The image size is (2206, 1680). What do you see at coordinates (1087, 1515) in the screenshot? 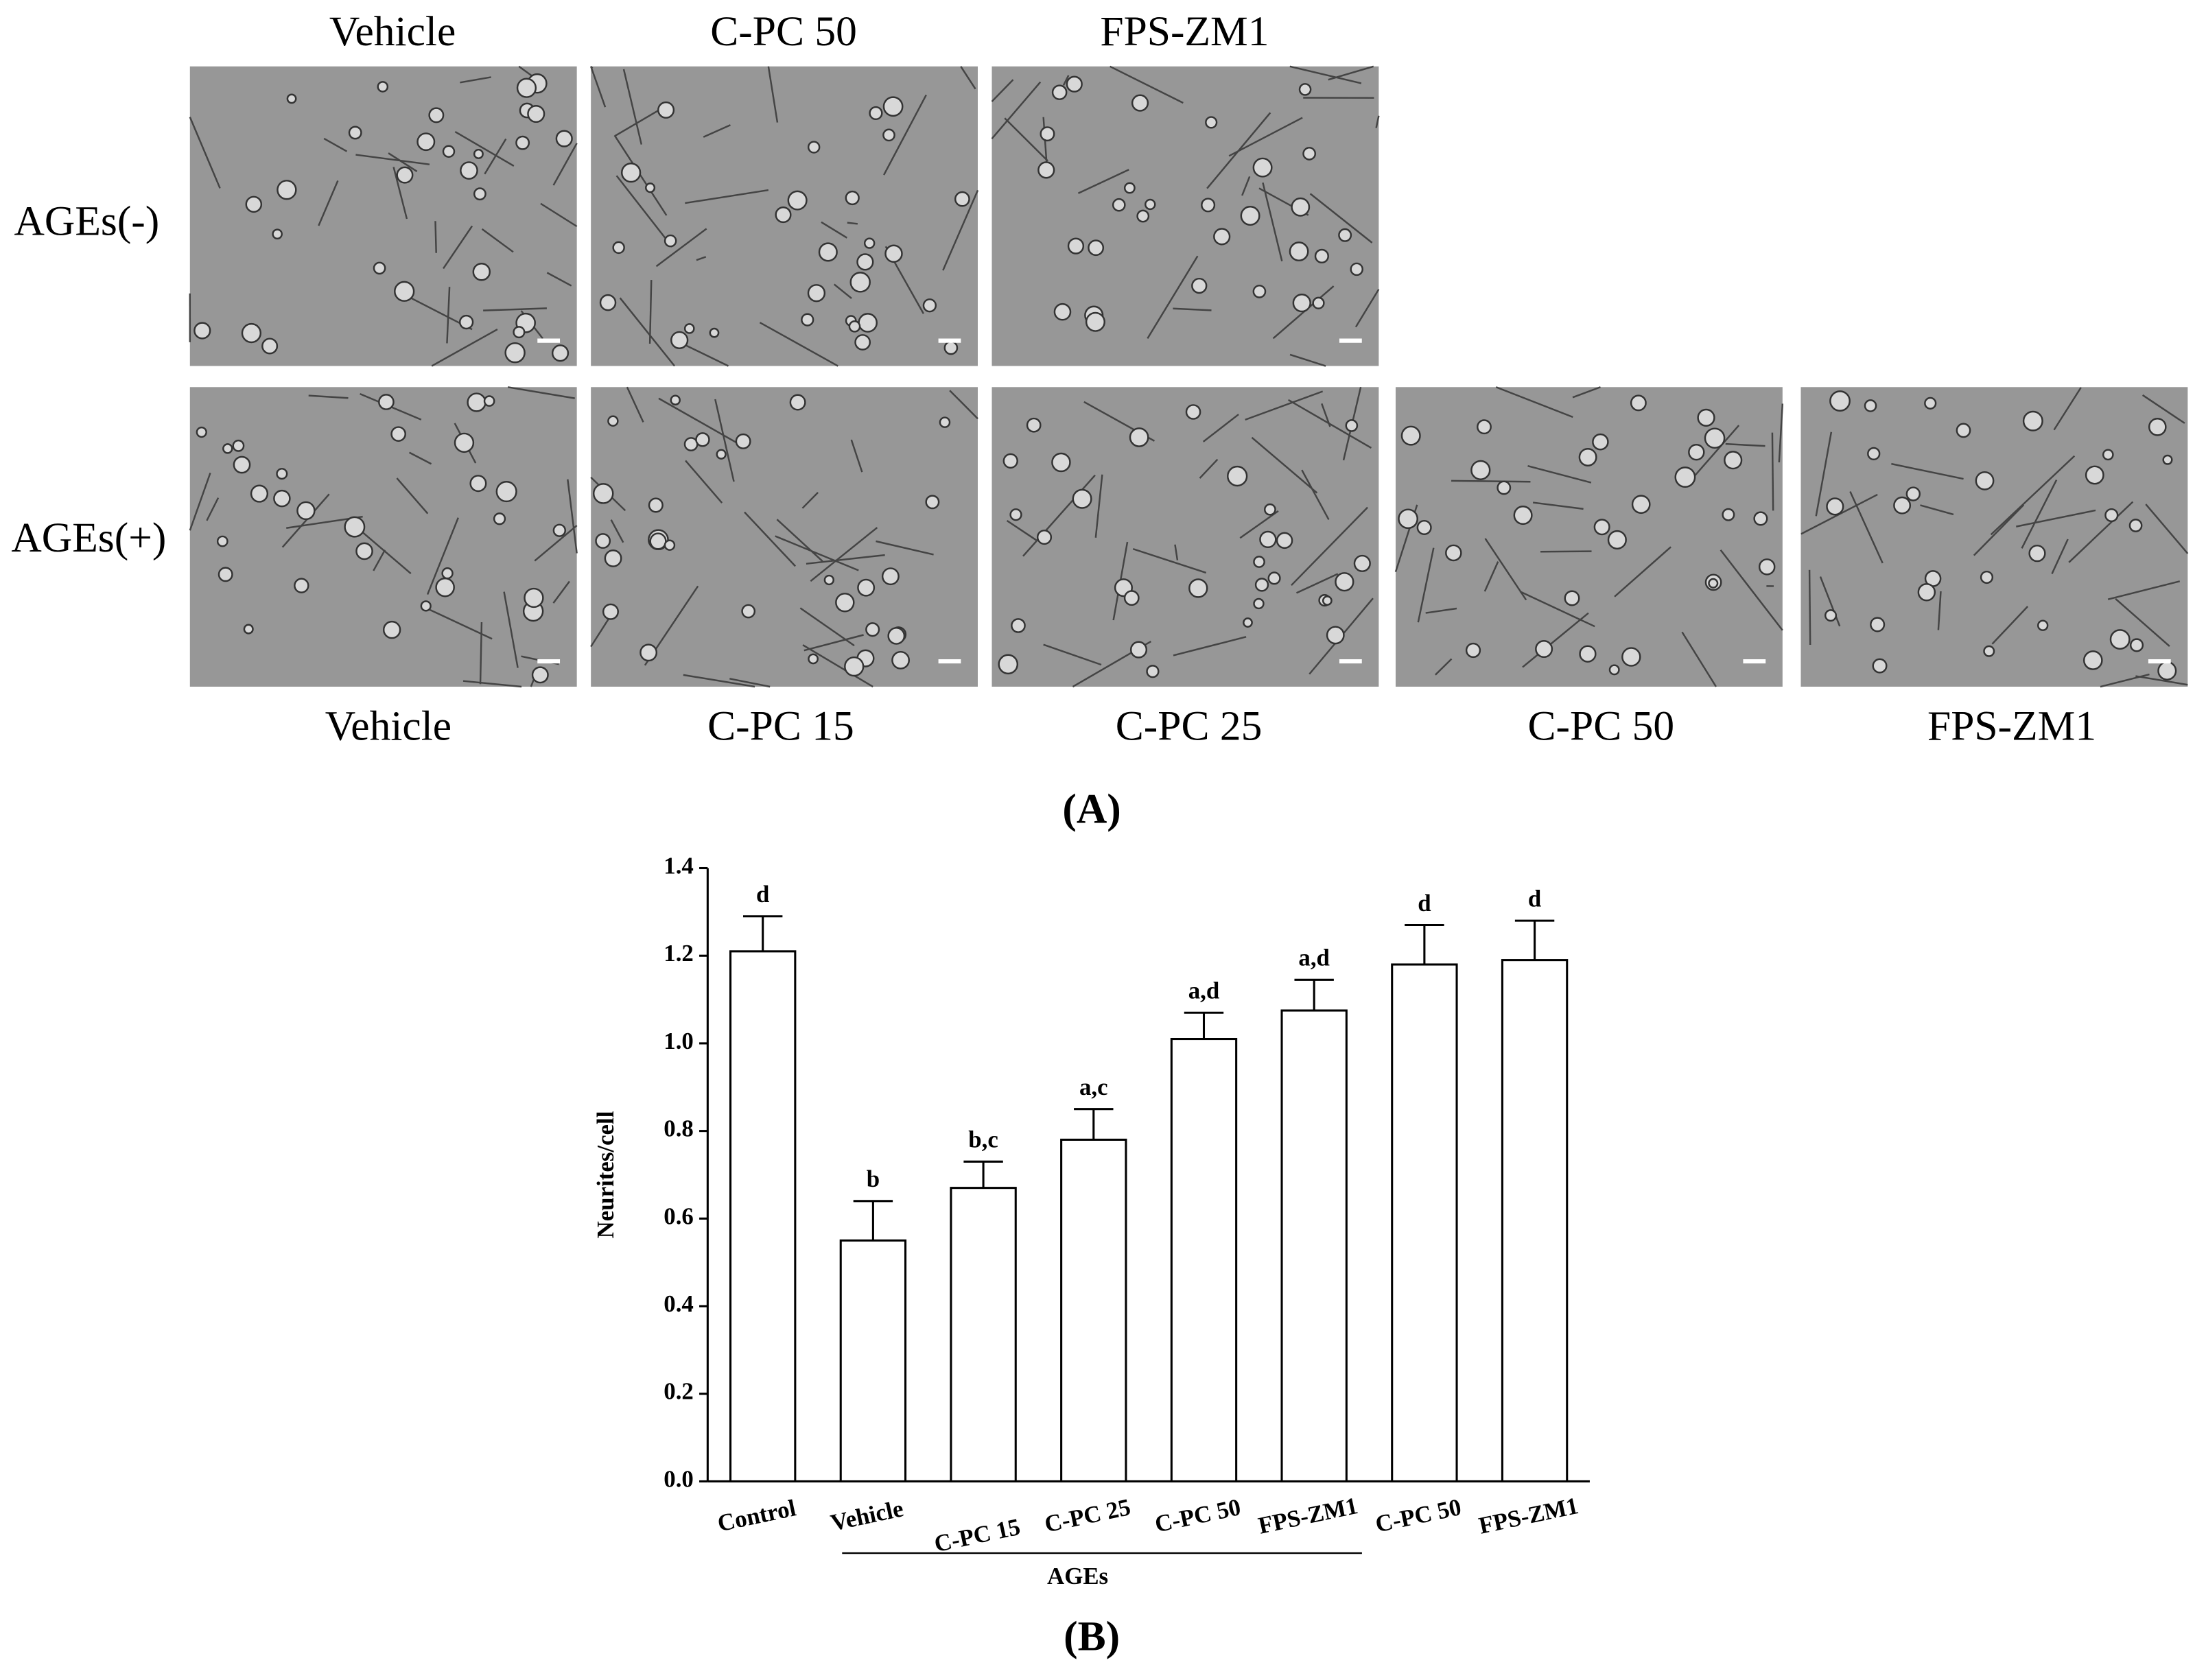
I see `x-tick-label: C-PC 25` at bounding box center [1087, 1515].